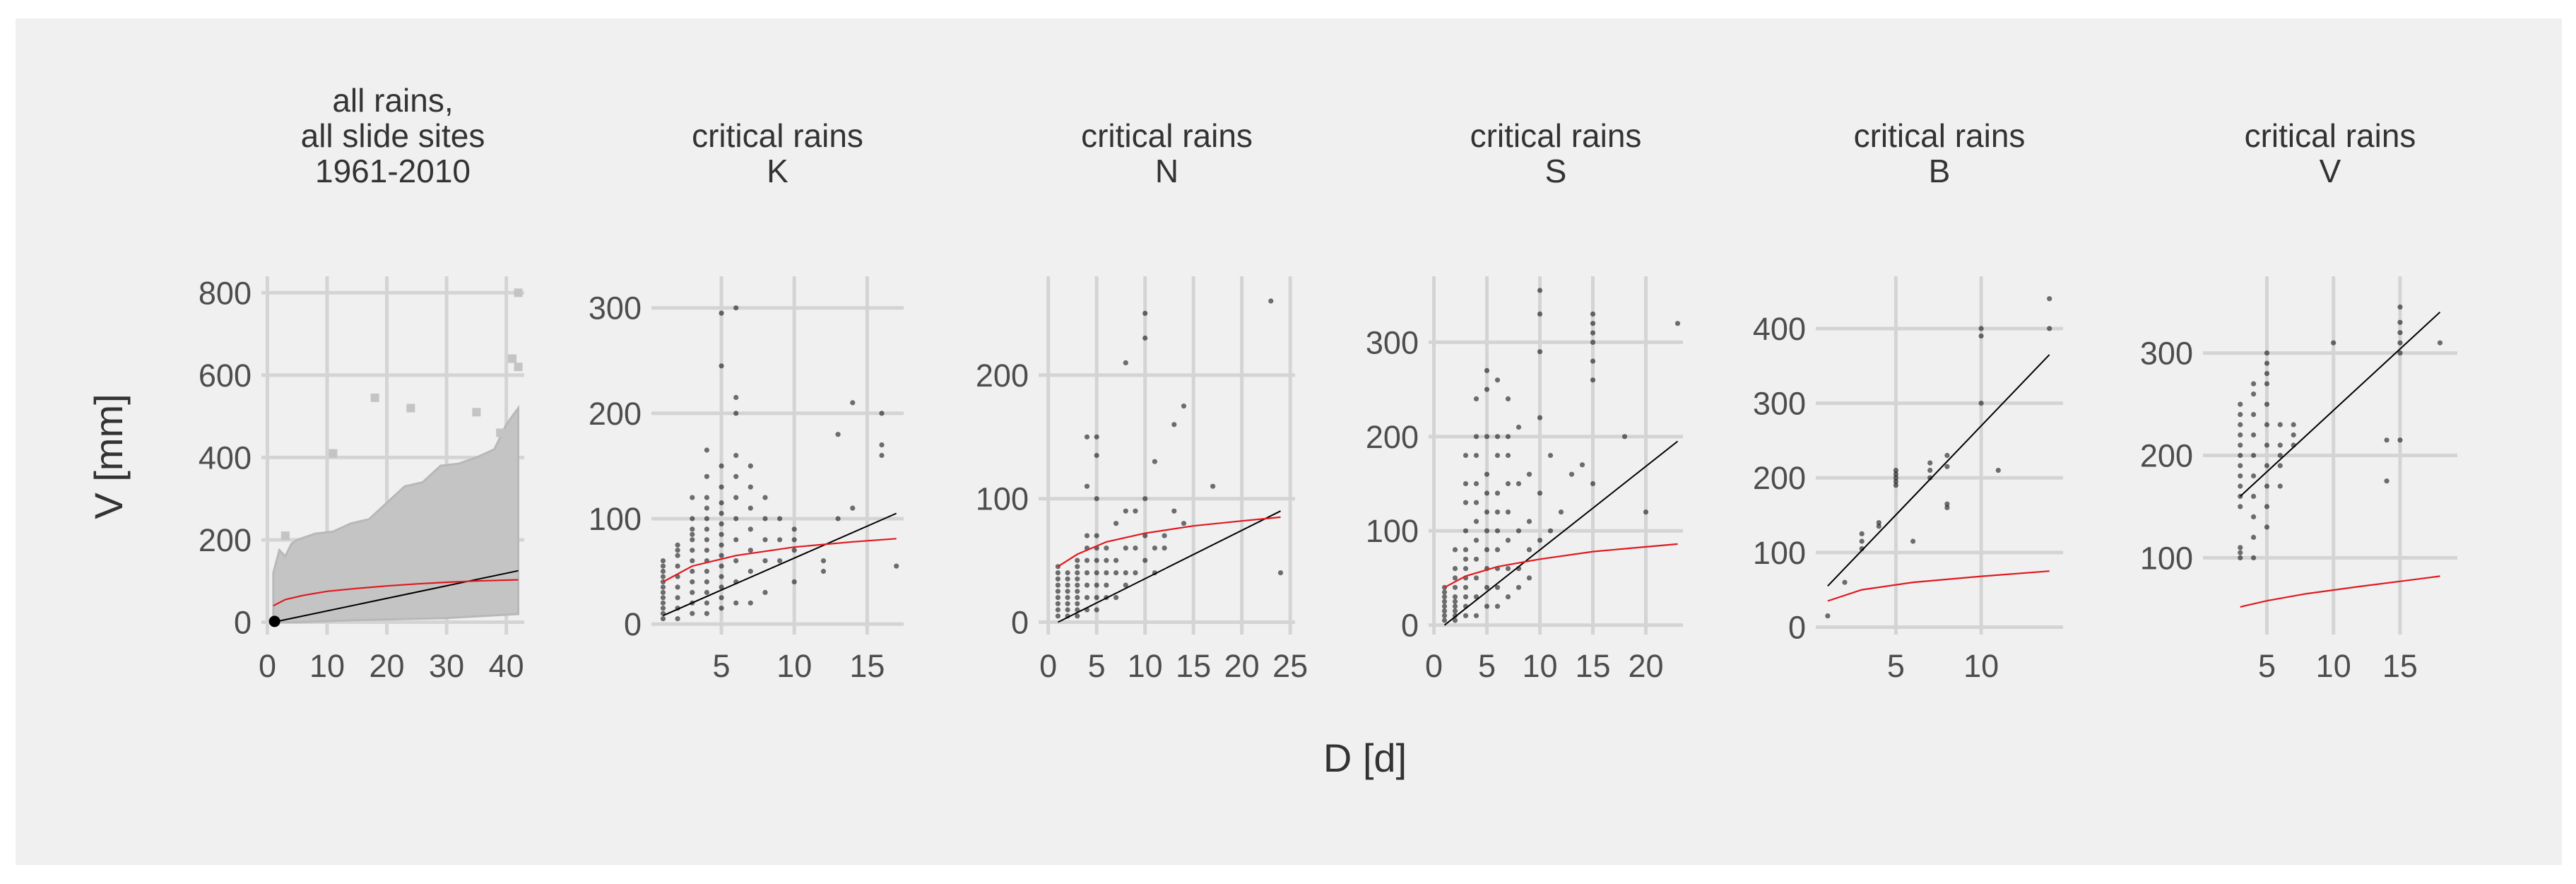  What do you see at coordinates (615, 308) in the screenshot?
I see `y-tick-label: 300` at bounding box center [615, 308].